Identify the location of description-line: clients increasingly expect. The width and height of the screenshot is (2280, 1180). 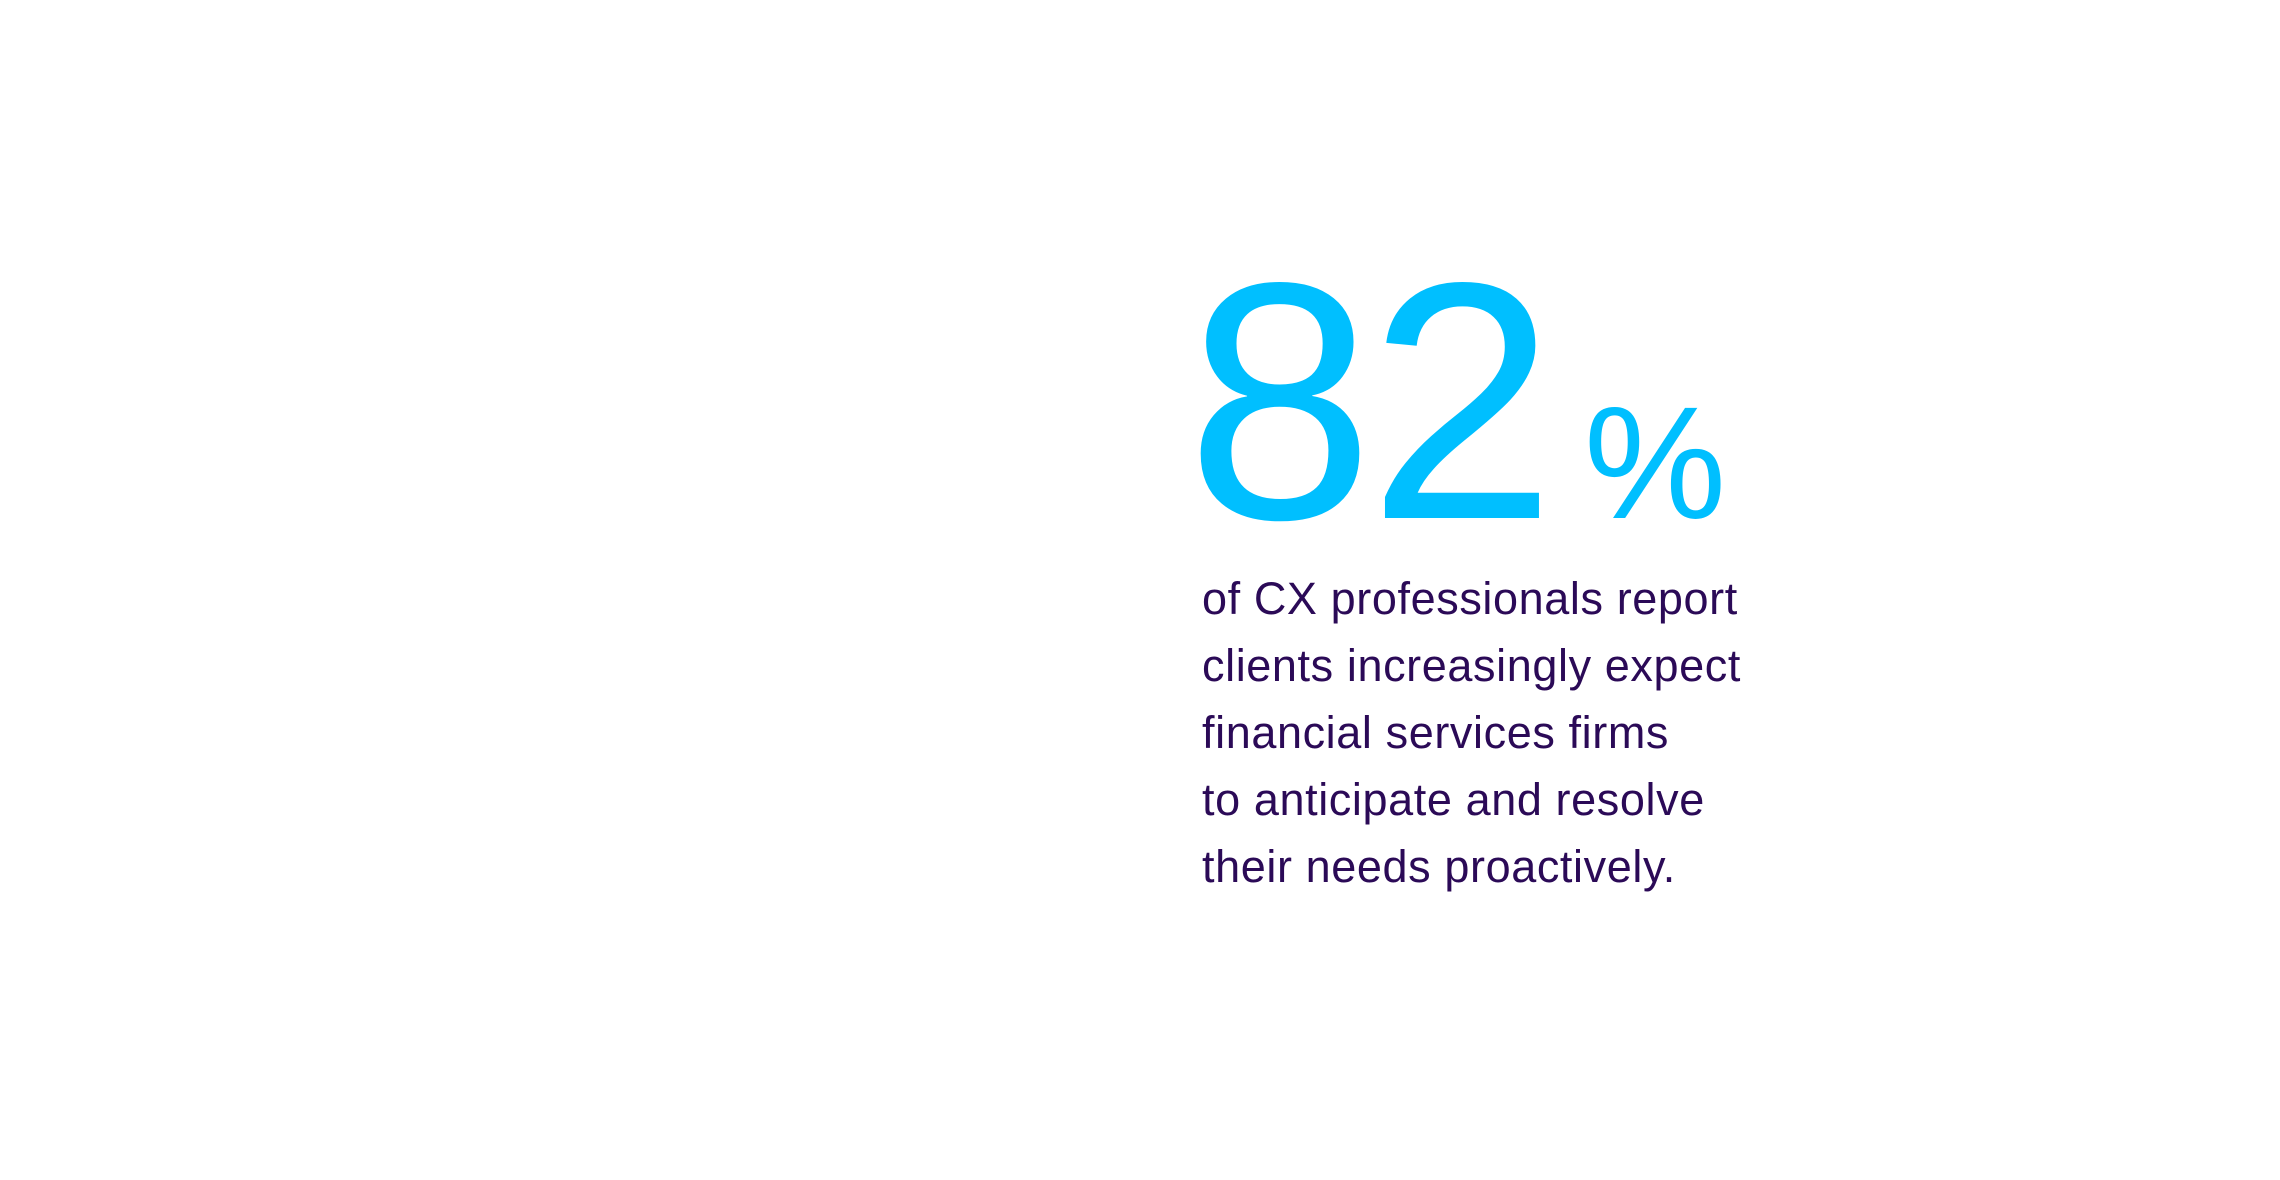
(1471, 665).